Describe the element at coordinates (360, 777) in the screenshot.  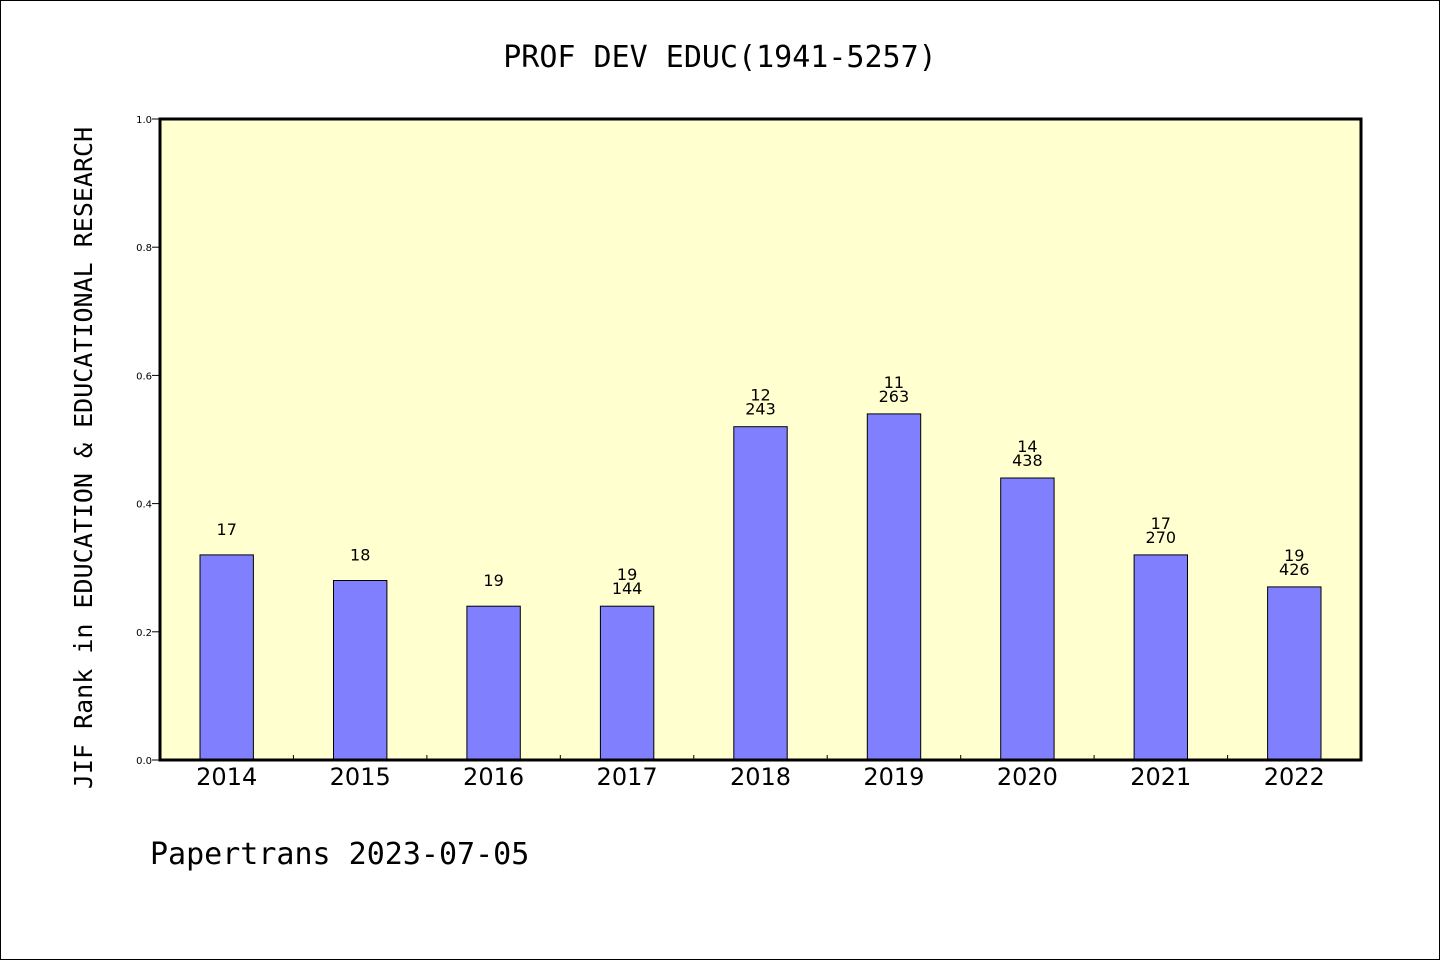
I see `x-tick-label-2015: 2015` at that location.